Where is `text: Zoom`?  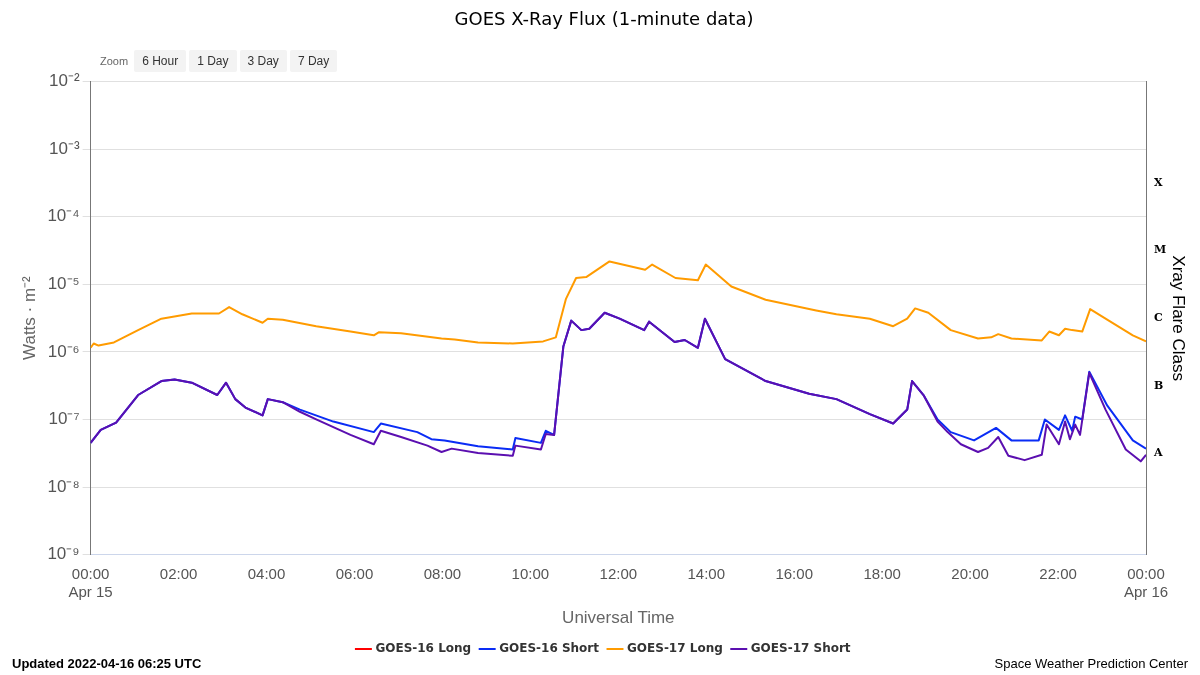
text: Zoom is located at coordinates (114, 61).